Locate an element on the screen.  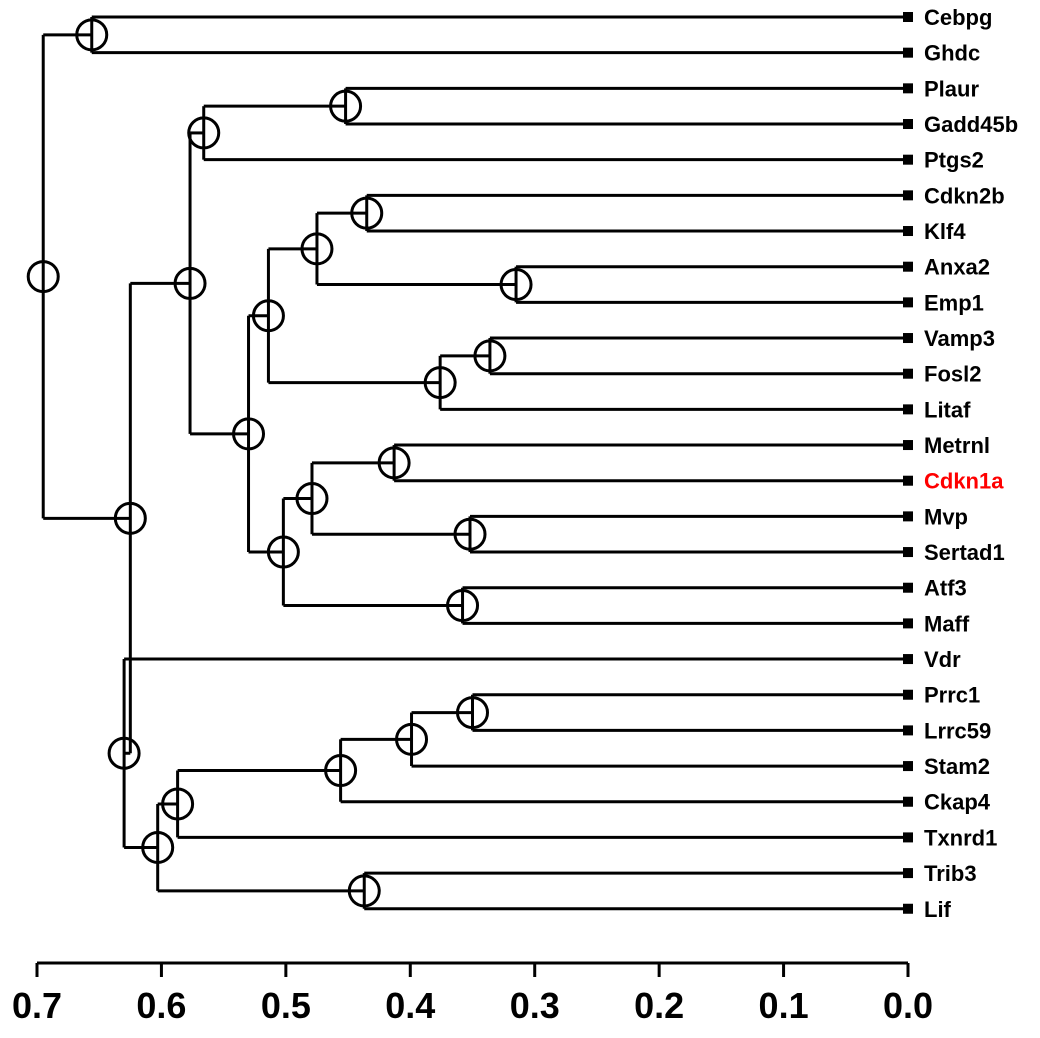
leaf-label-vdr: Vdr is located at coordinates (942, 659).